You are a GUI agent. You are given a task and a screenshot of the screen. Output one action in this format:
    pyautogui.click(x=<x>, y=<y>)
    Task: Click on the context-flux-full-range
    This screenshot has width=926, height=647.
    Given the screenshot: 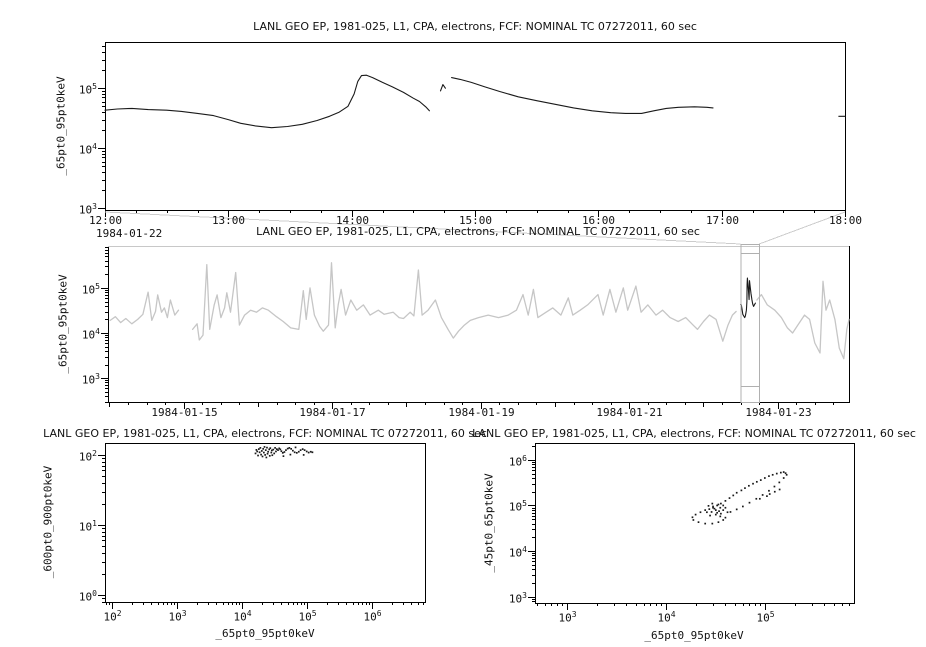 What is the action you would take?
    pyautogui.click(x=479, y=311)
    